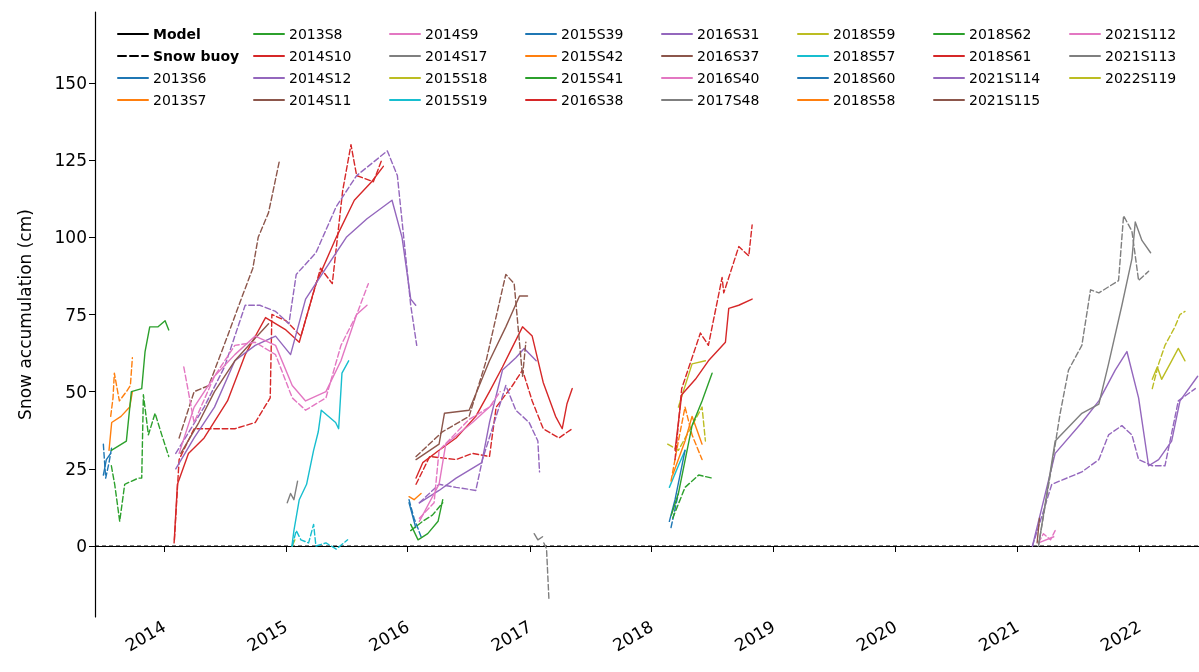  Describe the element at coordinates (592, 56) in the screenshot. I see `legend-label: 2015S42` at that location.